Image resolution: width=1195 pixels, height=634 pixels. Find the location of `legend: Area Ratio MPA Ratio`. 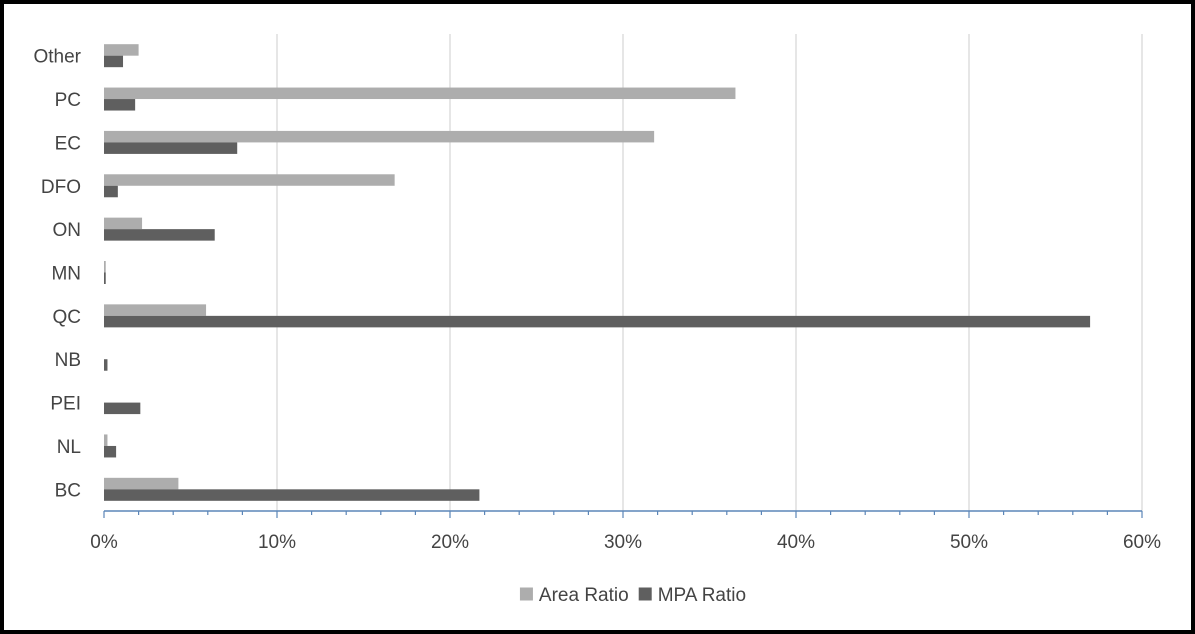

legend: Area Ratio MPA Ratio is located at coordinates (633, 595).